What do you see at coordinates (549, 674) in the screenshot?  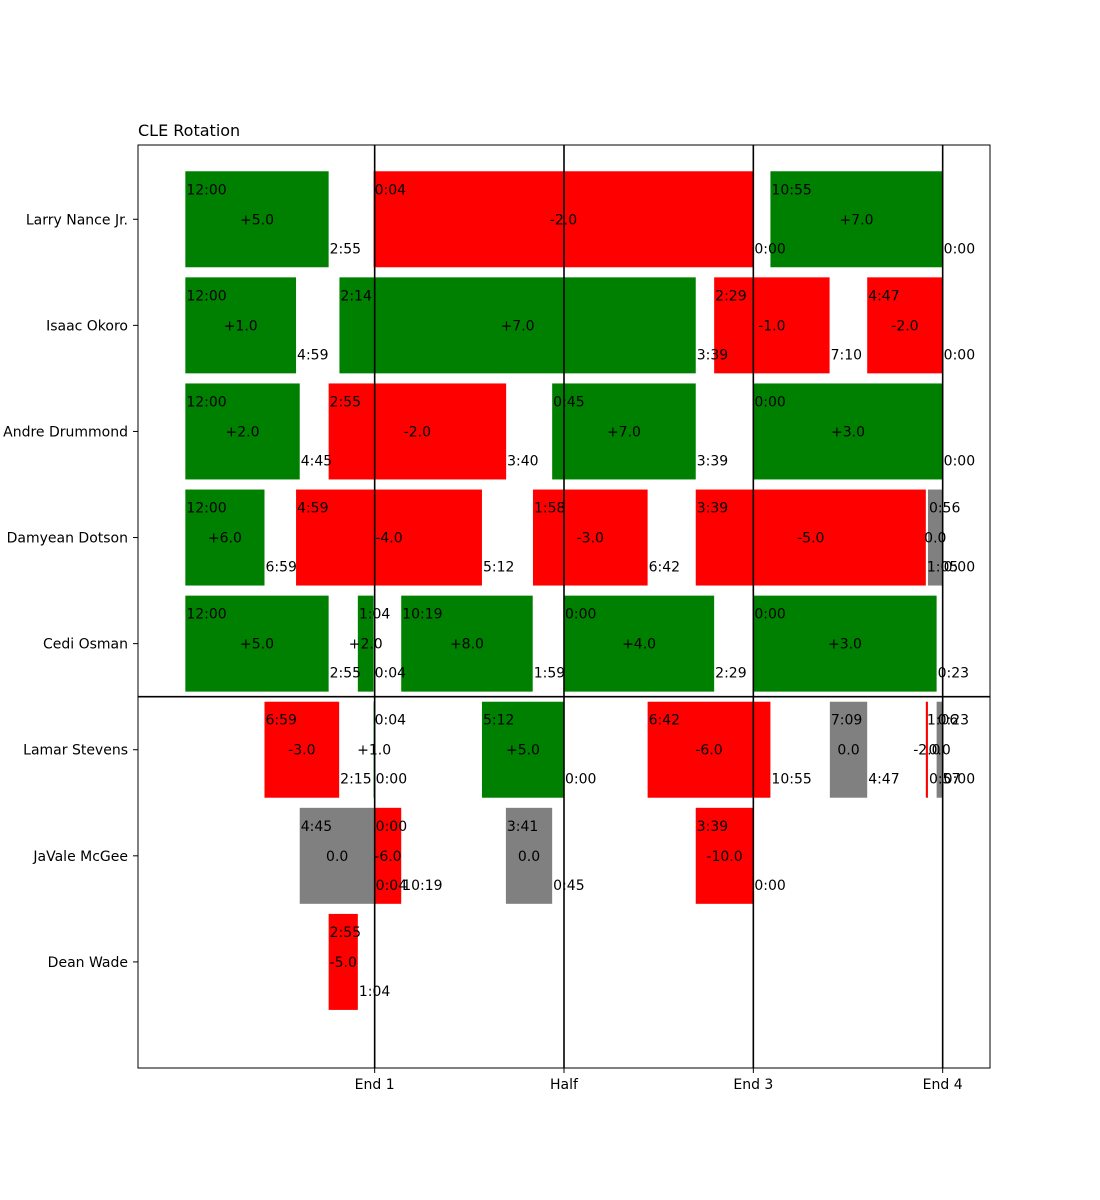 I see `stint-out-time-label: 1:59` at bounding box center [549, 674].